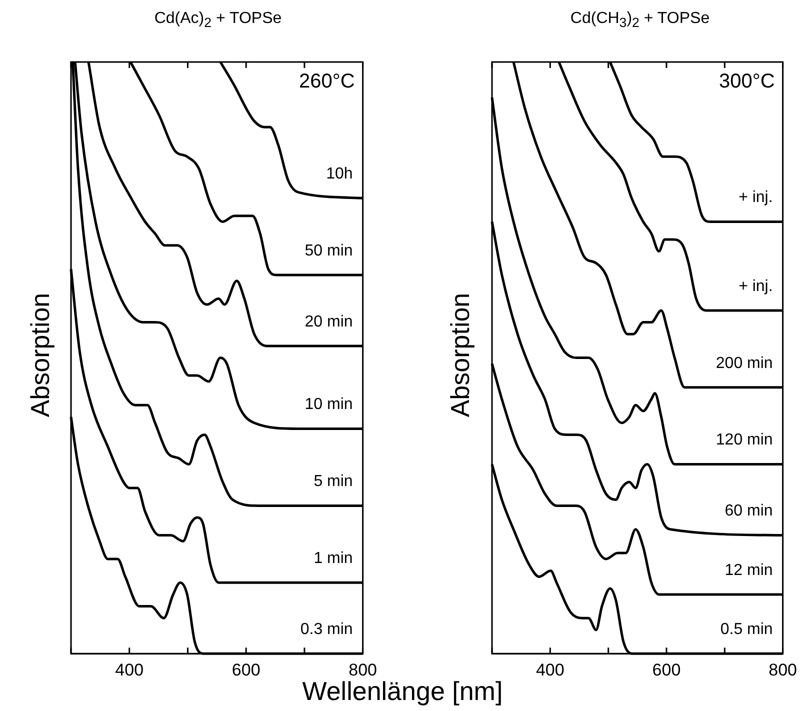  I want to click on series-label: 50 min, so click(328, 251).